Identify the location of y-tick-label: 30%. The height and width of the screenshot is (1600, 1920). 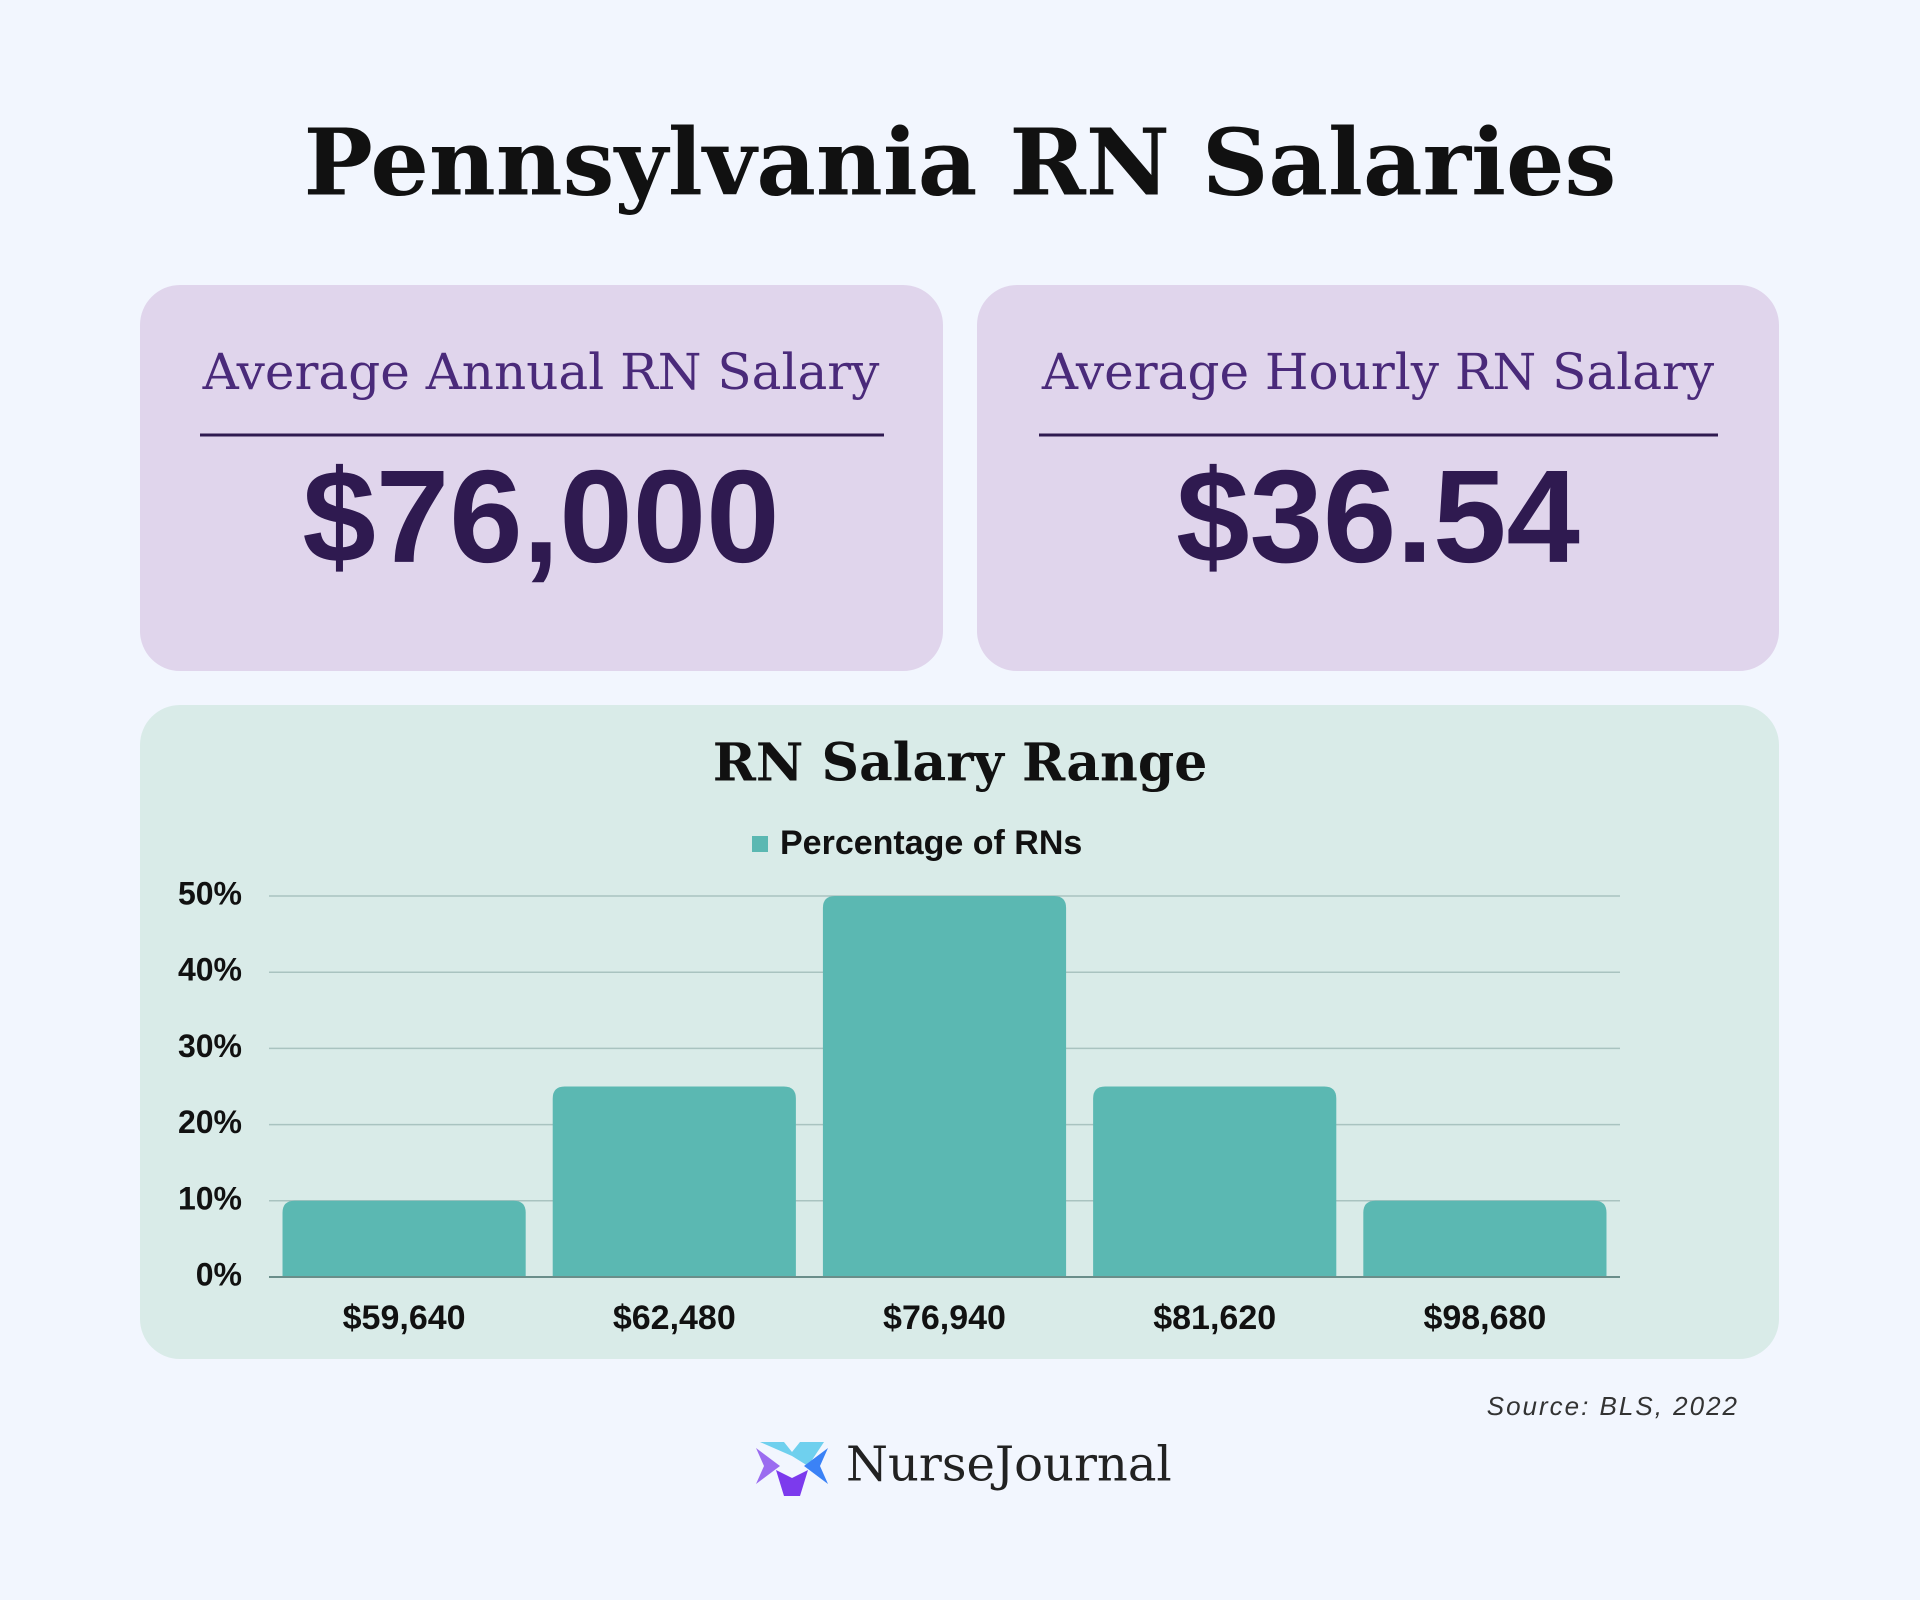
(210, 1046).